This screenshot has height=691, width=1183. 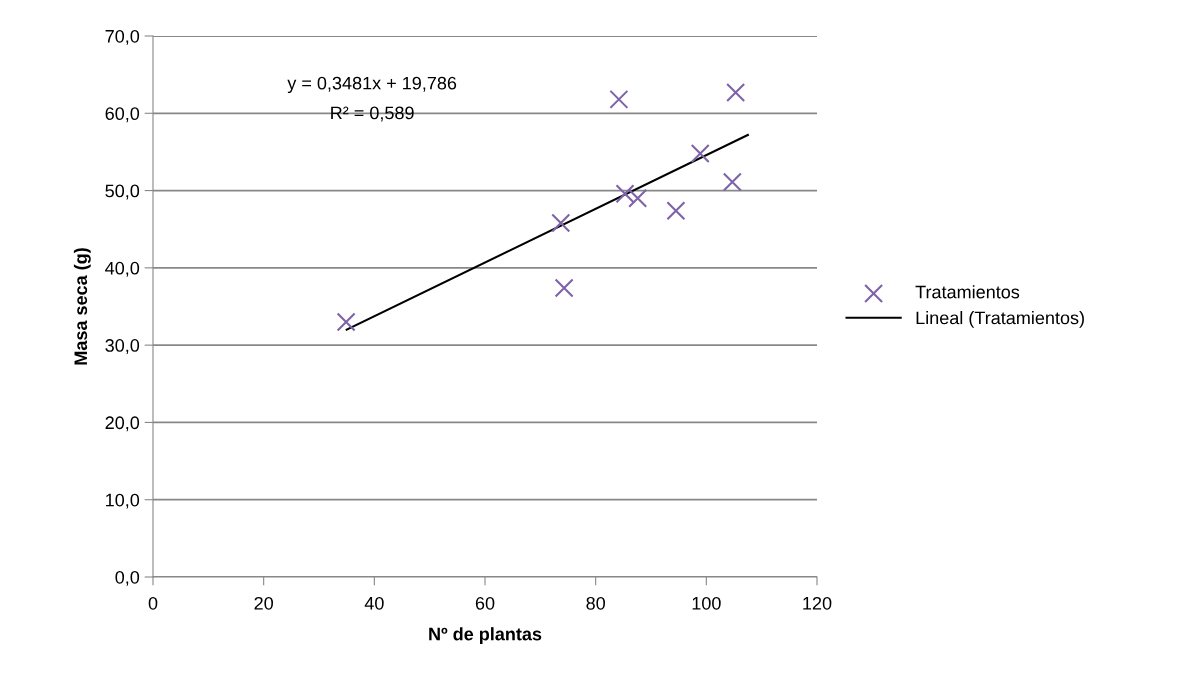 I want to click on y-tick-label: 20,0, so click(x=122, y=424).